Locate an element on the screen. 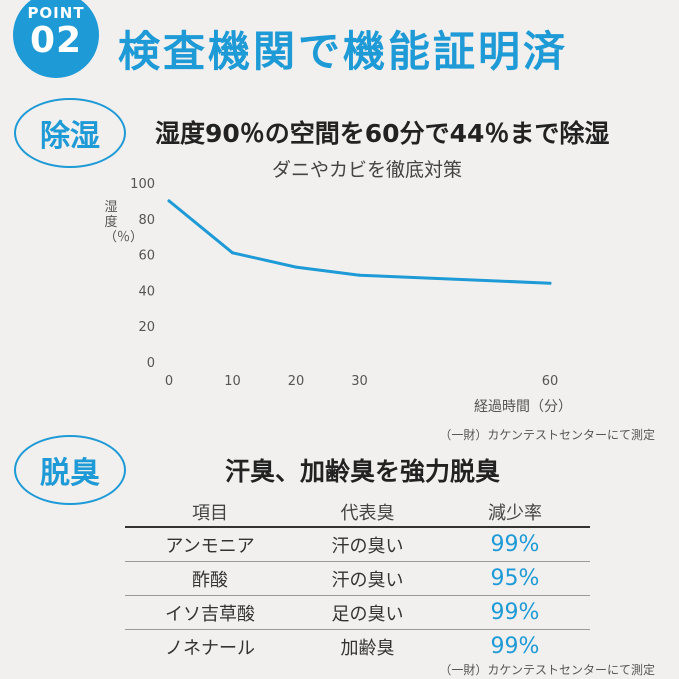 This screenshot has width=679, height=679. table-row: イソ吉草酸 足の臭い 99% is located at coordinates (357, 612).